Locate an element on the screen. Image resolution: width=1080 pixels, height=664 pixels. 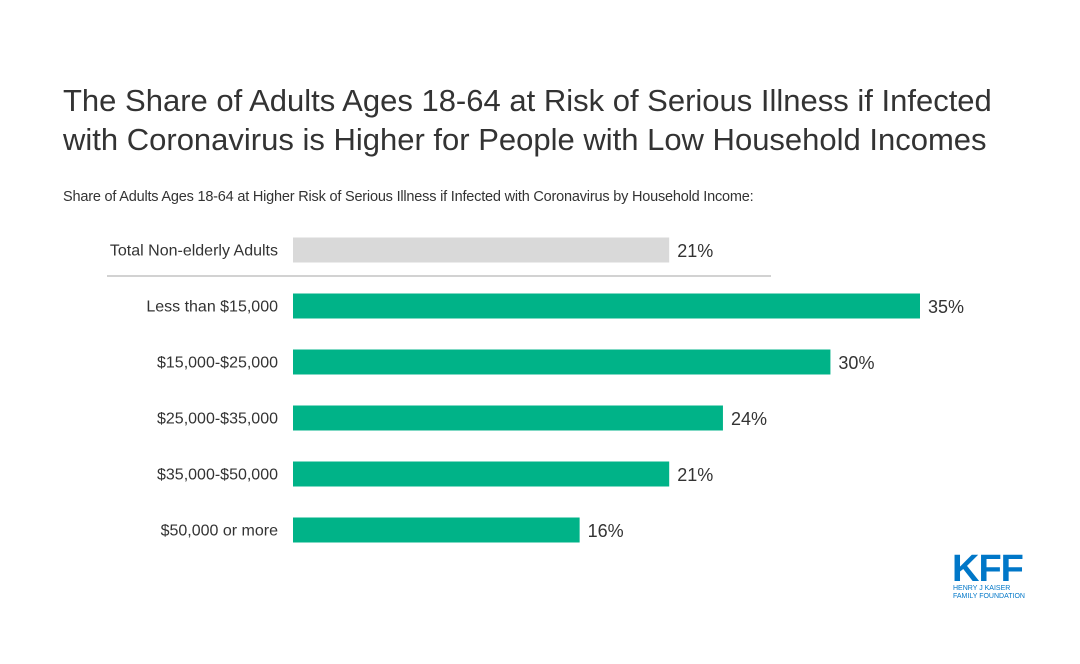
kff-logo: KFF HENRY J KAISER FAMILY FOUNDATION is located at coordinates (988, 574).